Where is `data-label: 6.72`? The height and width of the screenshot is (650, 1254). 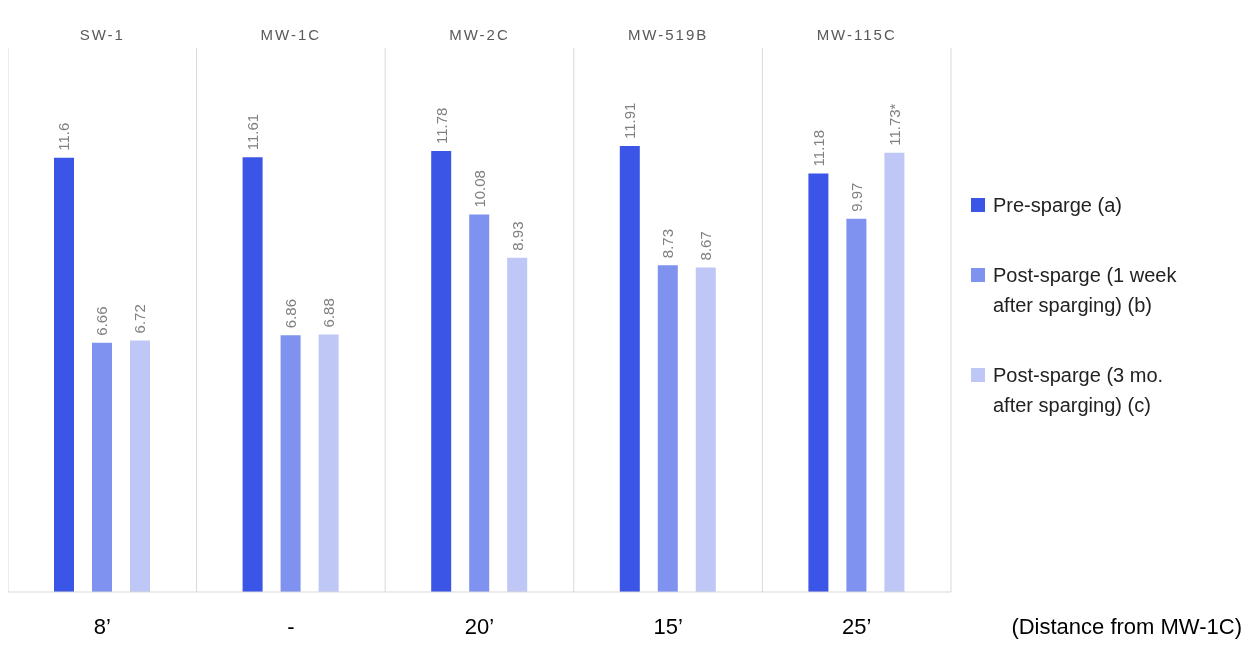
data-label: 6.72 is located at coordinates (140, 319).